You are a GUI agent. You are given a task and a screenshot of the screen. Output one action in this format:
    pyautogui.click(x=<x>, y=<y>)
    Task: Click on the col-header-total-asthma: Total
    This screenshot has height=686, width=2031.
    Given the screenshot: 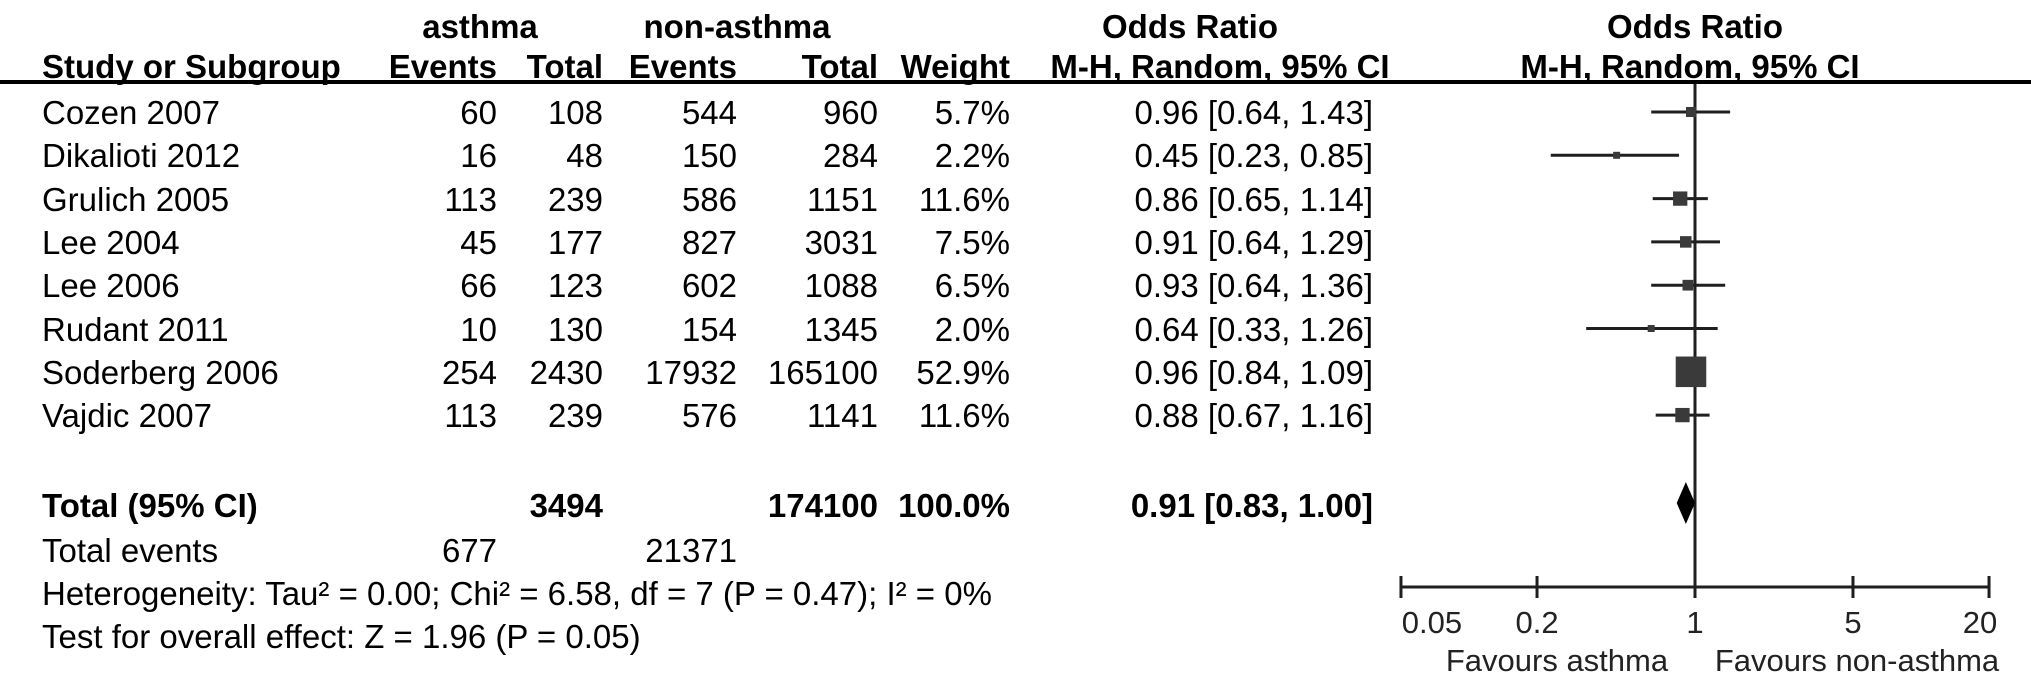 What is the action you would take?
    pyautogui.click(x=564, y=66)
    